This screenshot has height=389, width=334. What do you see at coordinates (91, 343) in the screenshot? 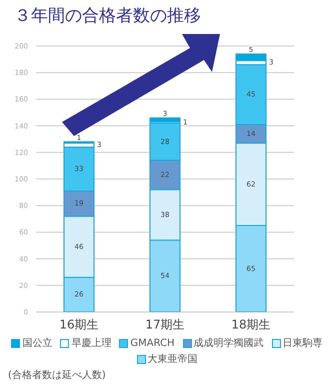
I see `legend-label: 早慶上理` at bounding box center [91, 343].